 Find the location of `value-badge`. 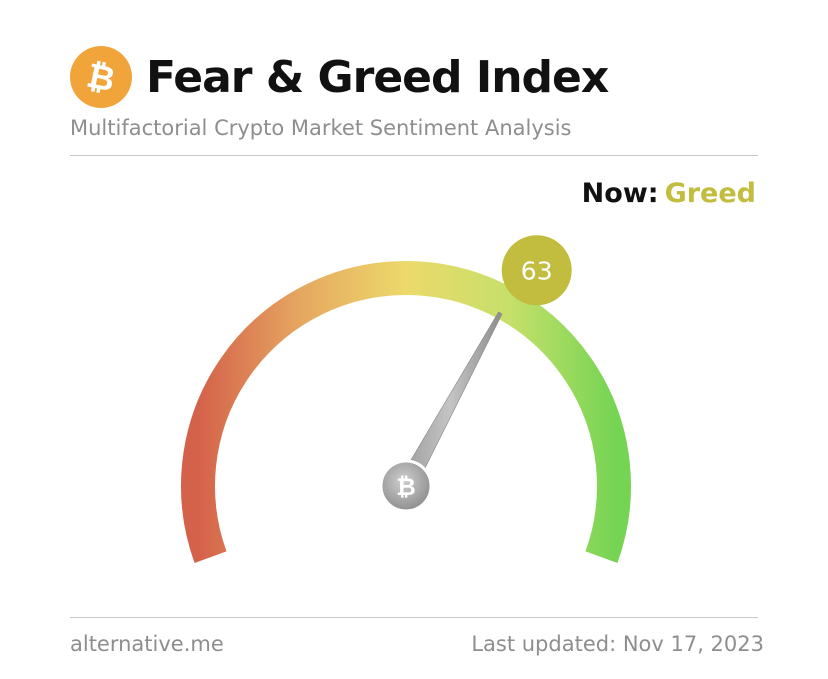

value-badge is located at coordinates (536, 270).